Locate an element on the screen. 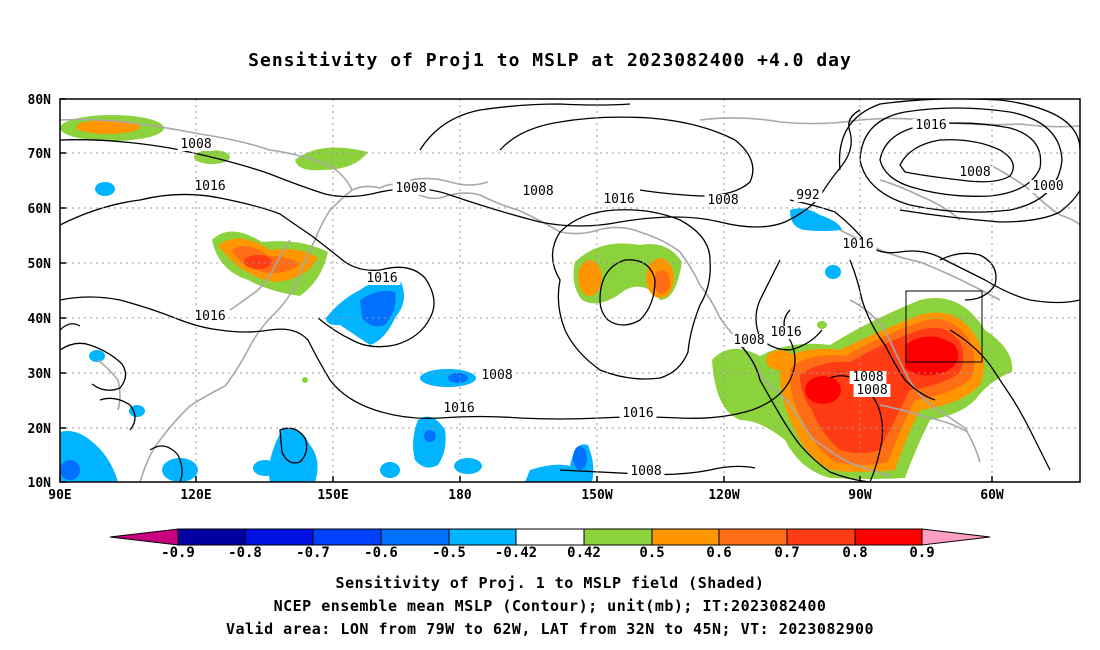 Image resolution: width=1100 pixels, height=650 pixels. colorbar-label: -0.7 is located at coordinates (313, 553).